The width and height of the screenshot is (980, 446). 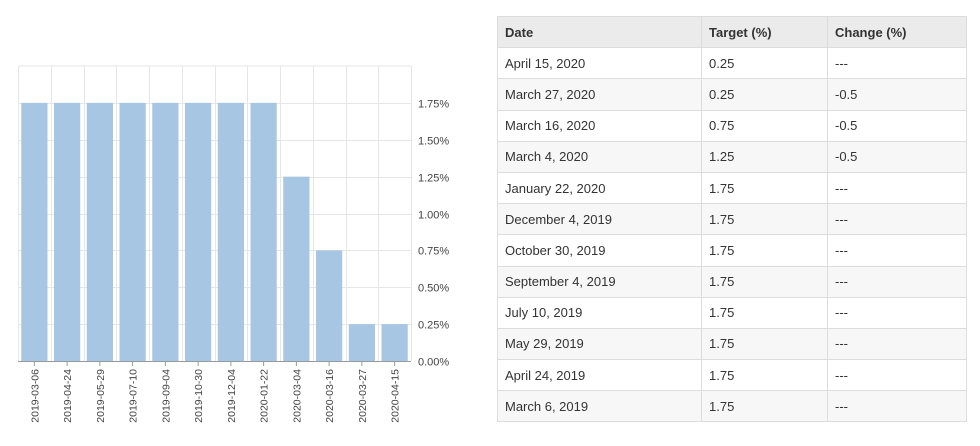 I want to click on x-tick-label: 2019-09-04, so click(x=166, y=396).